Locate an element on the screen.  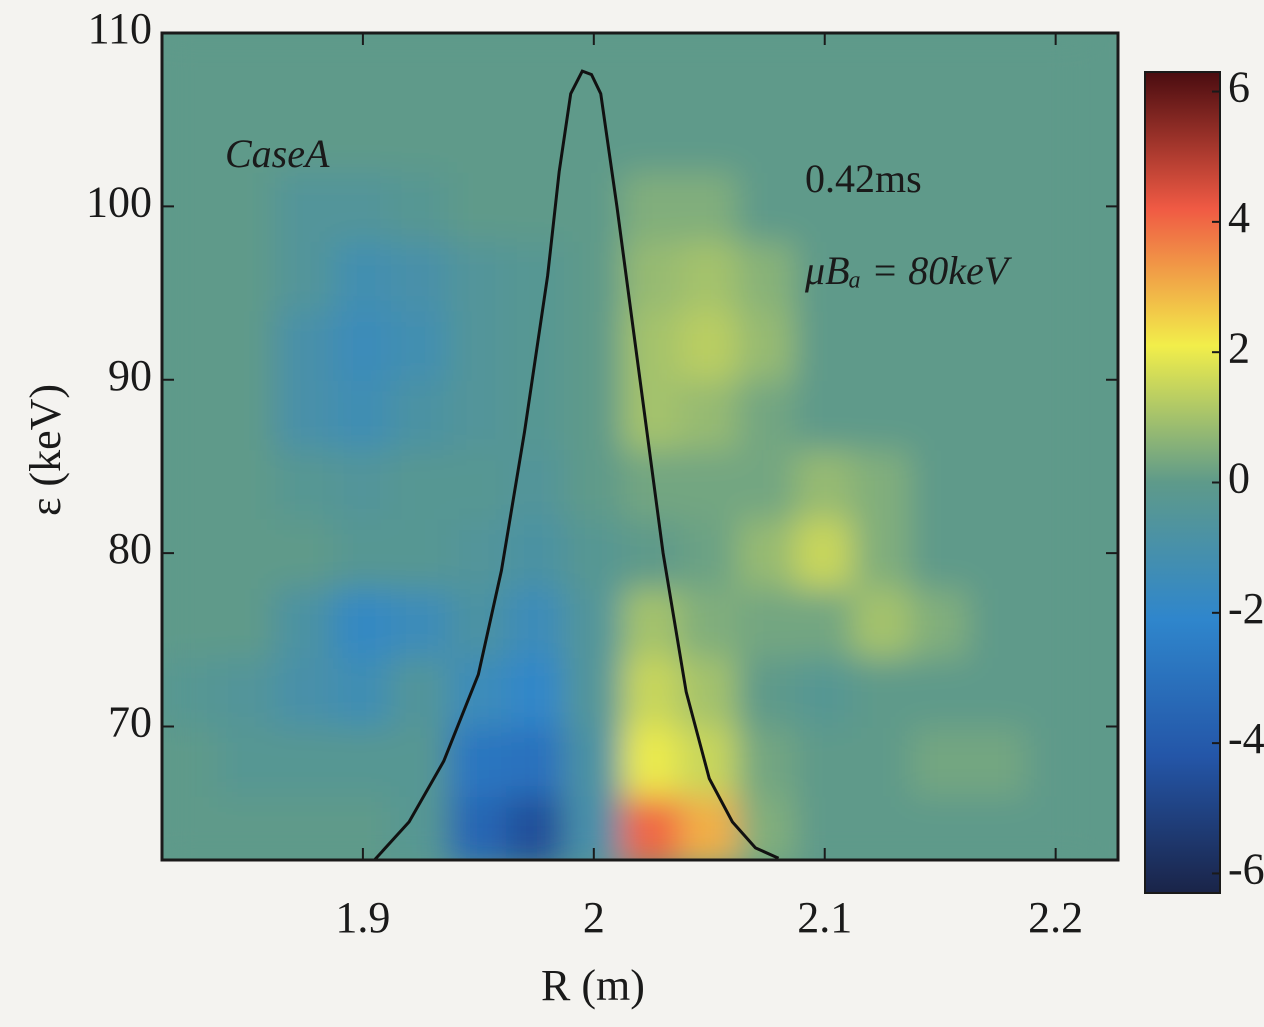
y-tick-label: 70 is located at coordinates (130, 722).